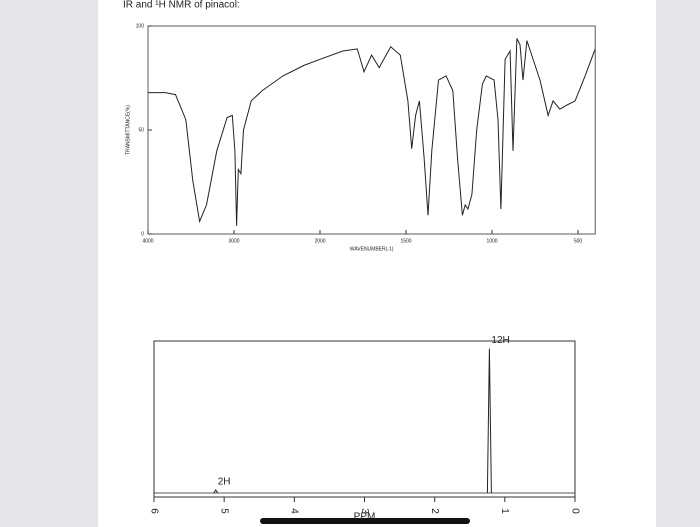 The image size is (700, 527). What do you see at coordinates (365, 517) in the screenshot?
I see `x-axis-label: PPM` at bounding box center [365, 517].